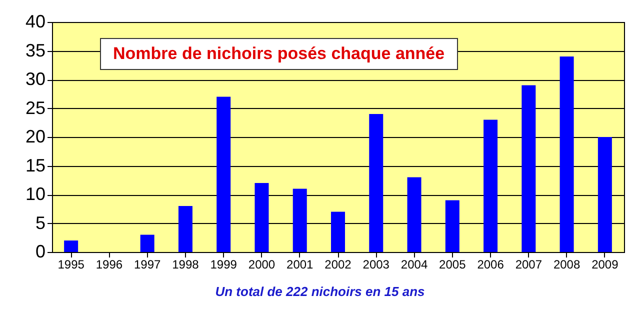 The height and width of the screenshot is (309, 640). I want to click on text: Nombre de nichoirs posés chaque année, so click(279, 54).